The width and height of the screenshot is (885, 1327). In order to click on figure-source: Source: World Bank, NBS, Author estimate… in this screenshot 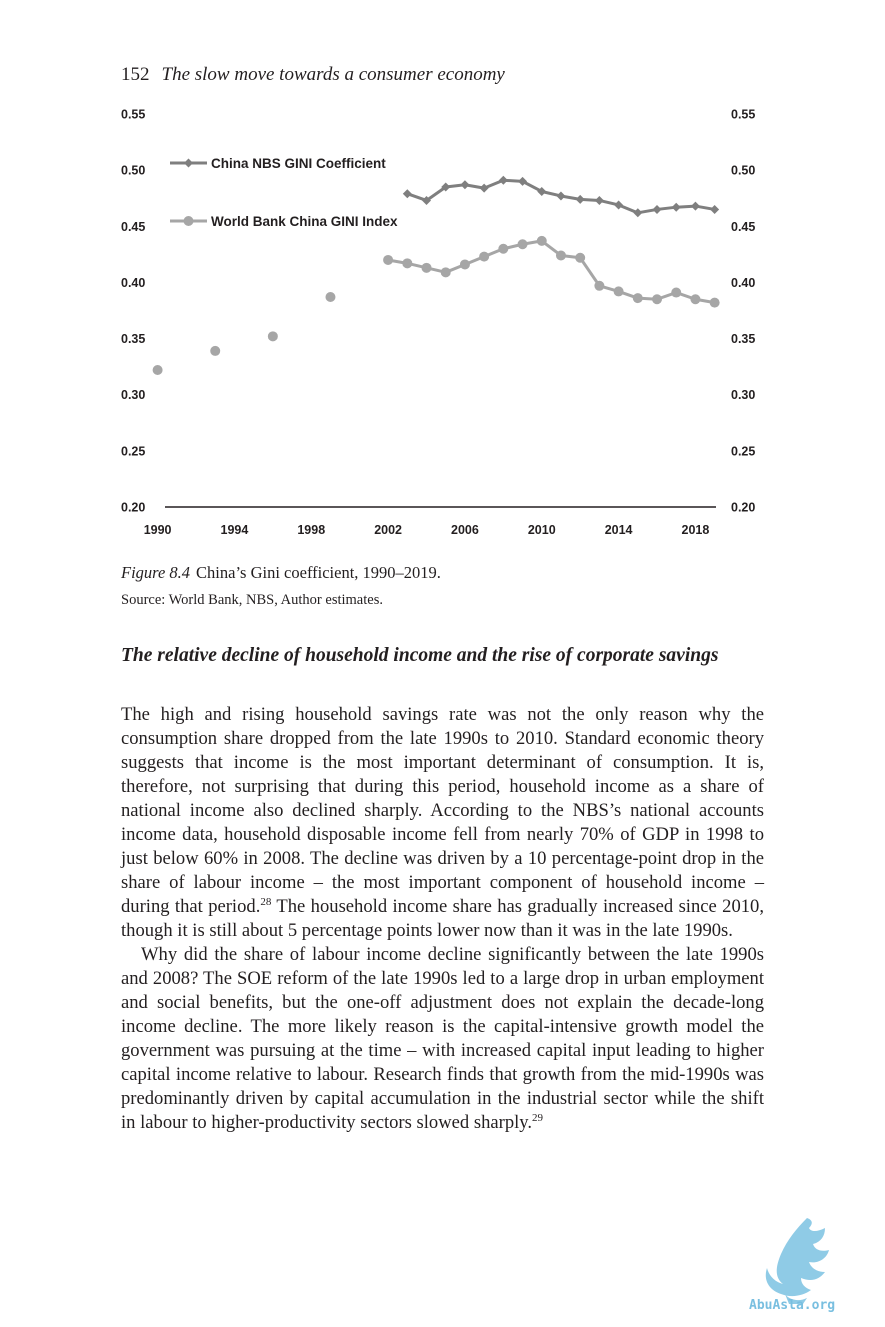, I will do `click(252, 600)`.